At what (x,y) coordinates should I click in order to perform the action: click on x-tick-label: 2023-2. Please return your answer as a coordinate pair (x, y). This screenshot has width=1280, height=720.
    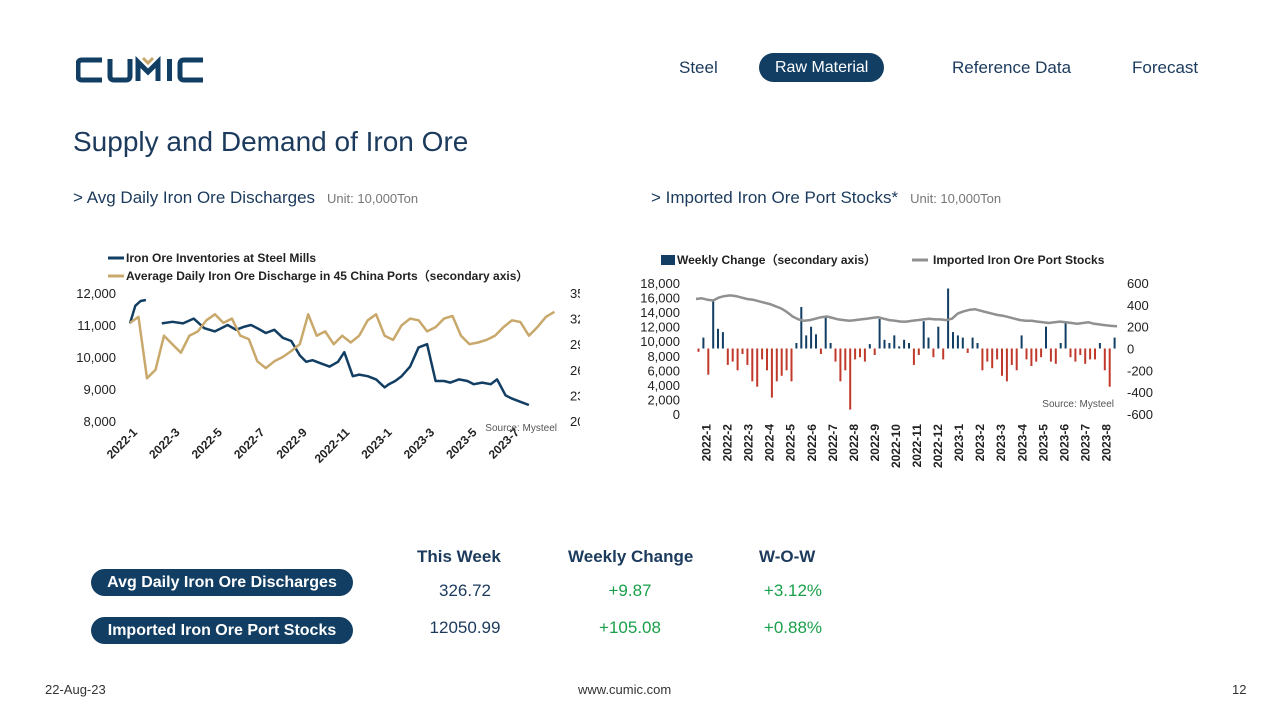
    Looking at the image, I should click on (980, 443).